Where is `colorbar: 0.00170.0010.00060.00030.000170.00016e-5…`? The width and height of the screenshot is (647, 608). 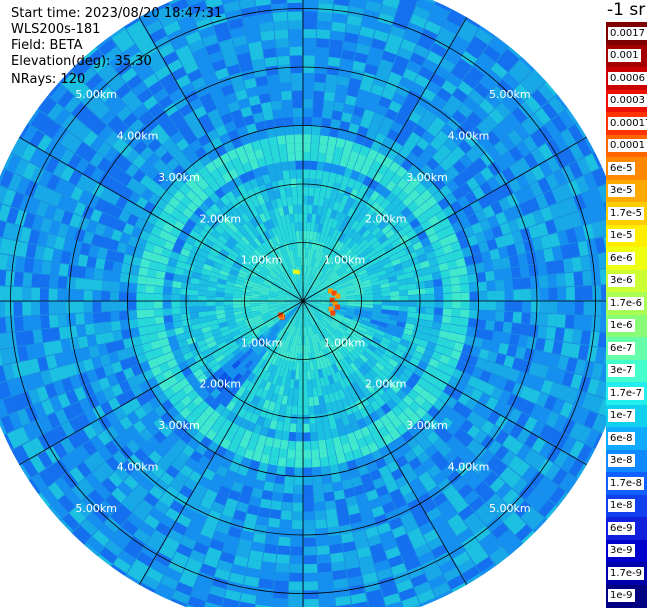 colorbar: 0.00170.0010.00060.00030.000170.00016e-5… is located at coordinates (626, 314).